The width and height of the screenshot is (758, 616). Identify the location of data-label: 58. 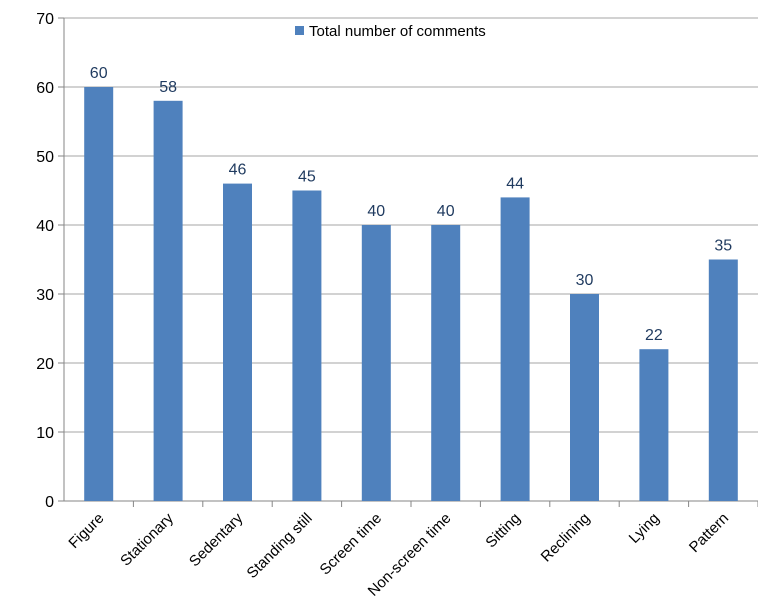
(168, 87).